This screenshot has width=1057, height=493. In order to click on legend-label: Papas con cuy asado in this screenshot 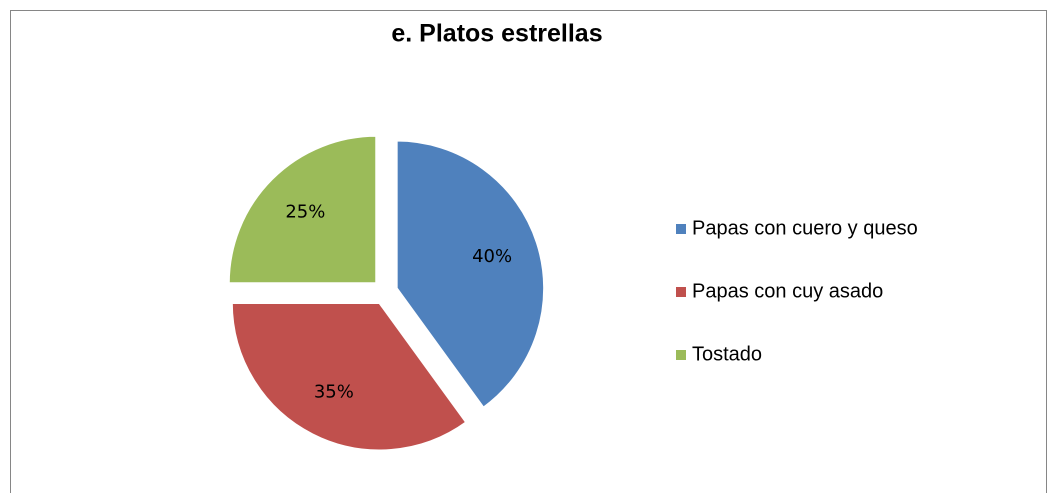, I will do `click(787, 291)`.